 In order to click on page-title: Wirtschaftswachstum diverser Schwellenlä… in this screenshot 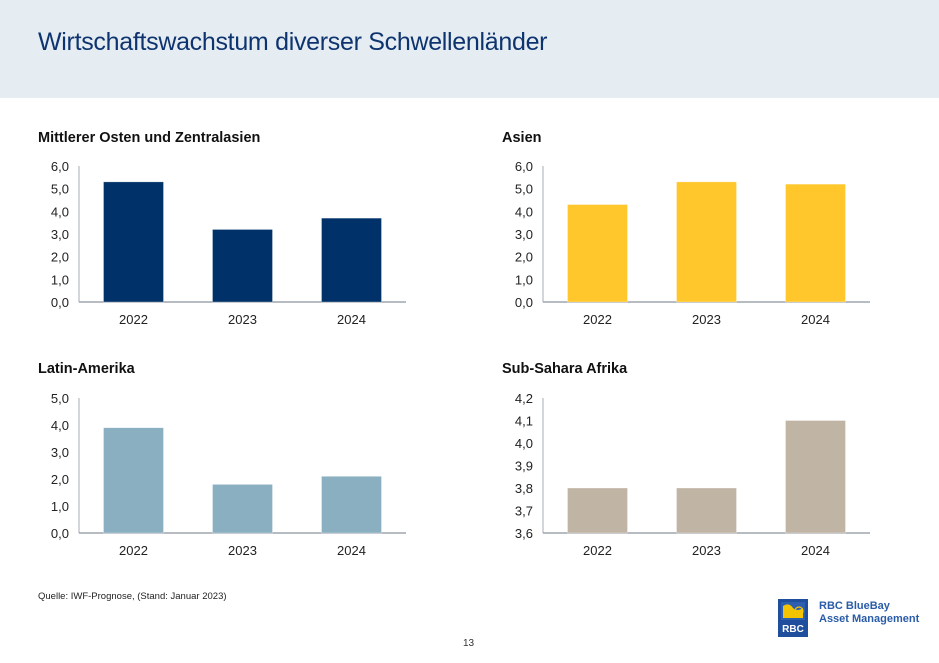, I will do `click(293, 42)`.